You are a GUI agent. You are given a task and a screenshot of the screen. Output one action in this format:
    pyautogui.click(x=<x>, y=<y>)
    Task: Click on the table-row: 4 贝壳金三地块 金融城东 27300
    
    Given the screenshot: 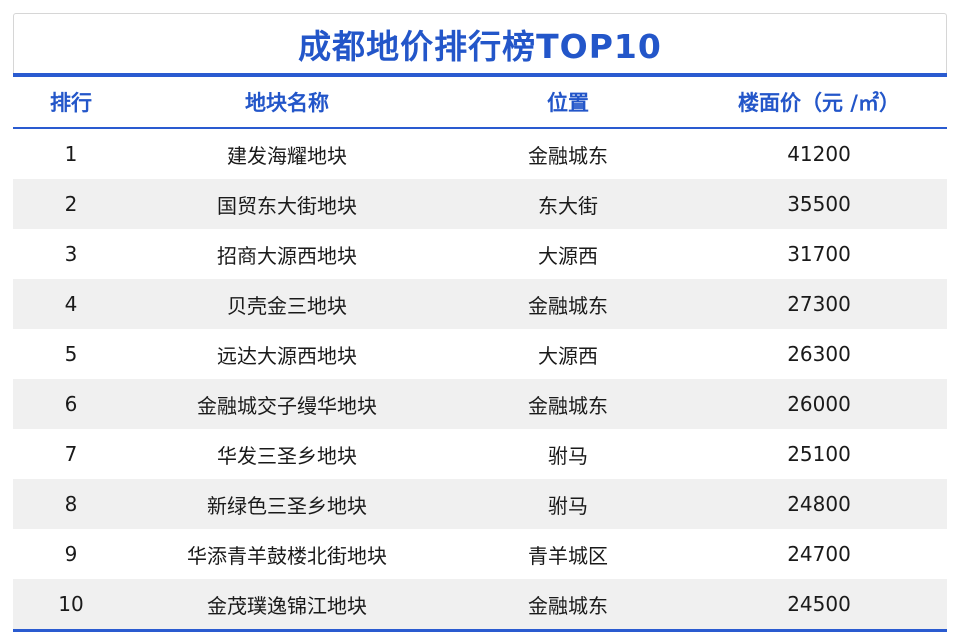 What is the action you would take?
    pyautogui.click(x=480, y=304)
    